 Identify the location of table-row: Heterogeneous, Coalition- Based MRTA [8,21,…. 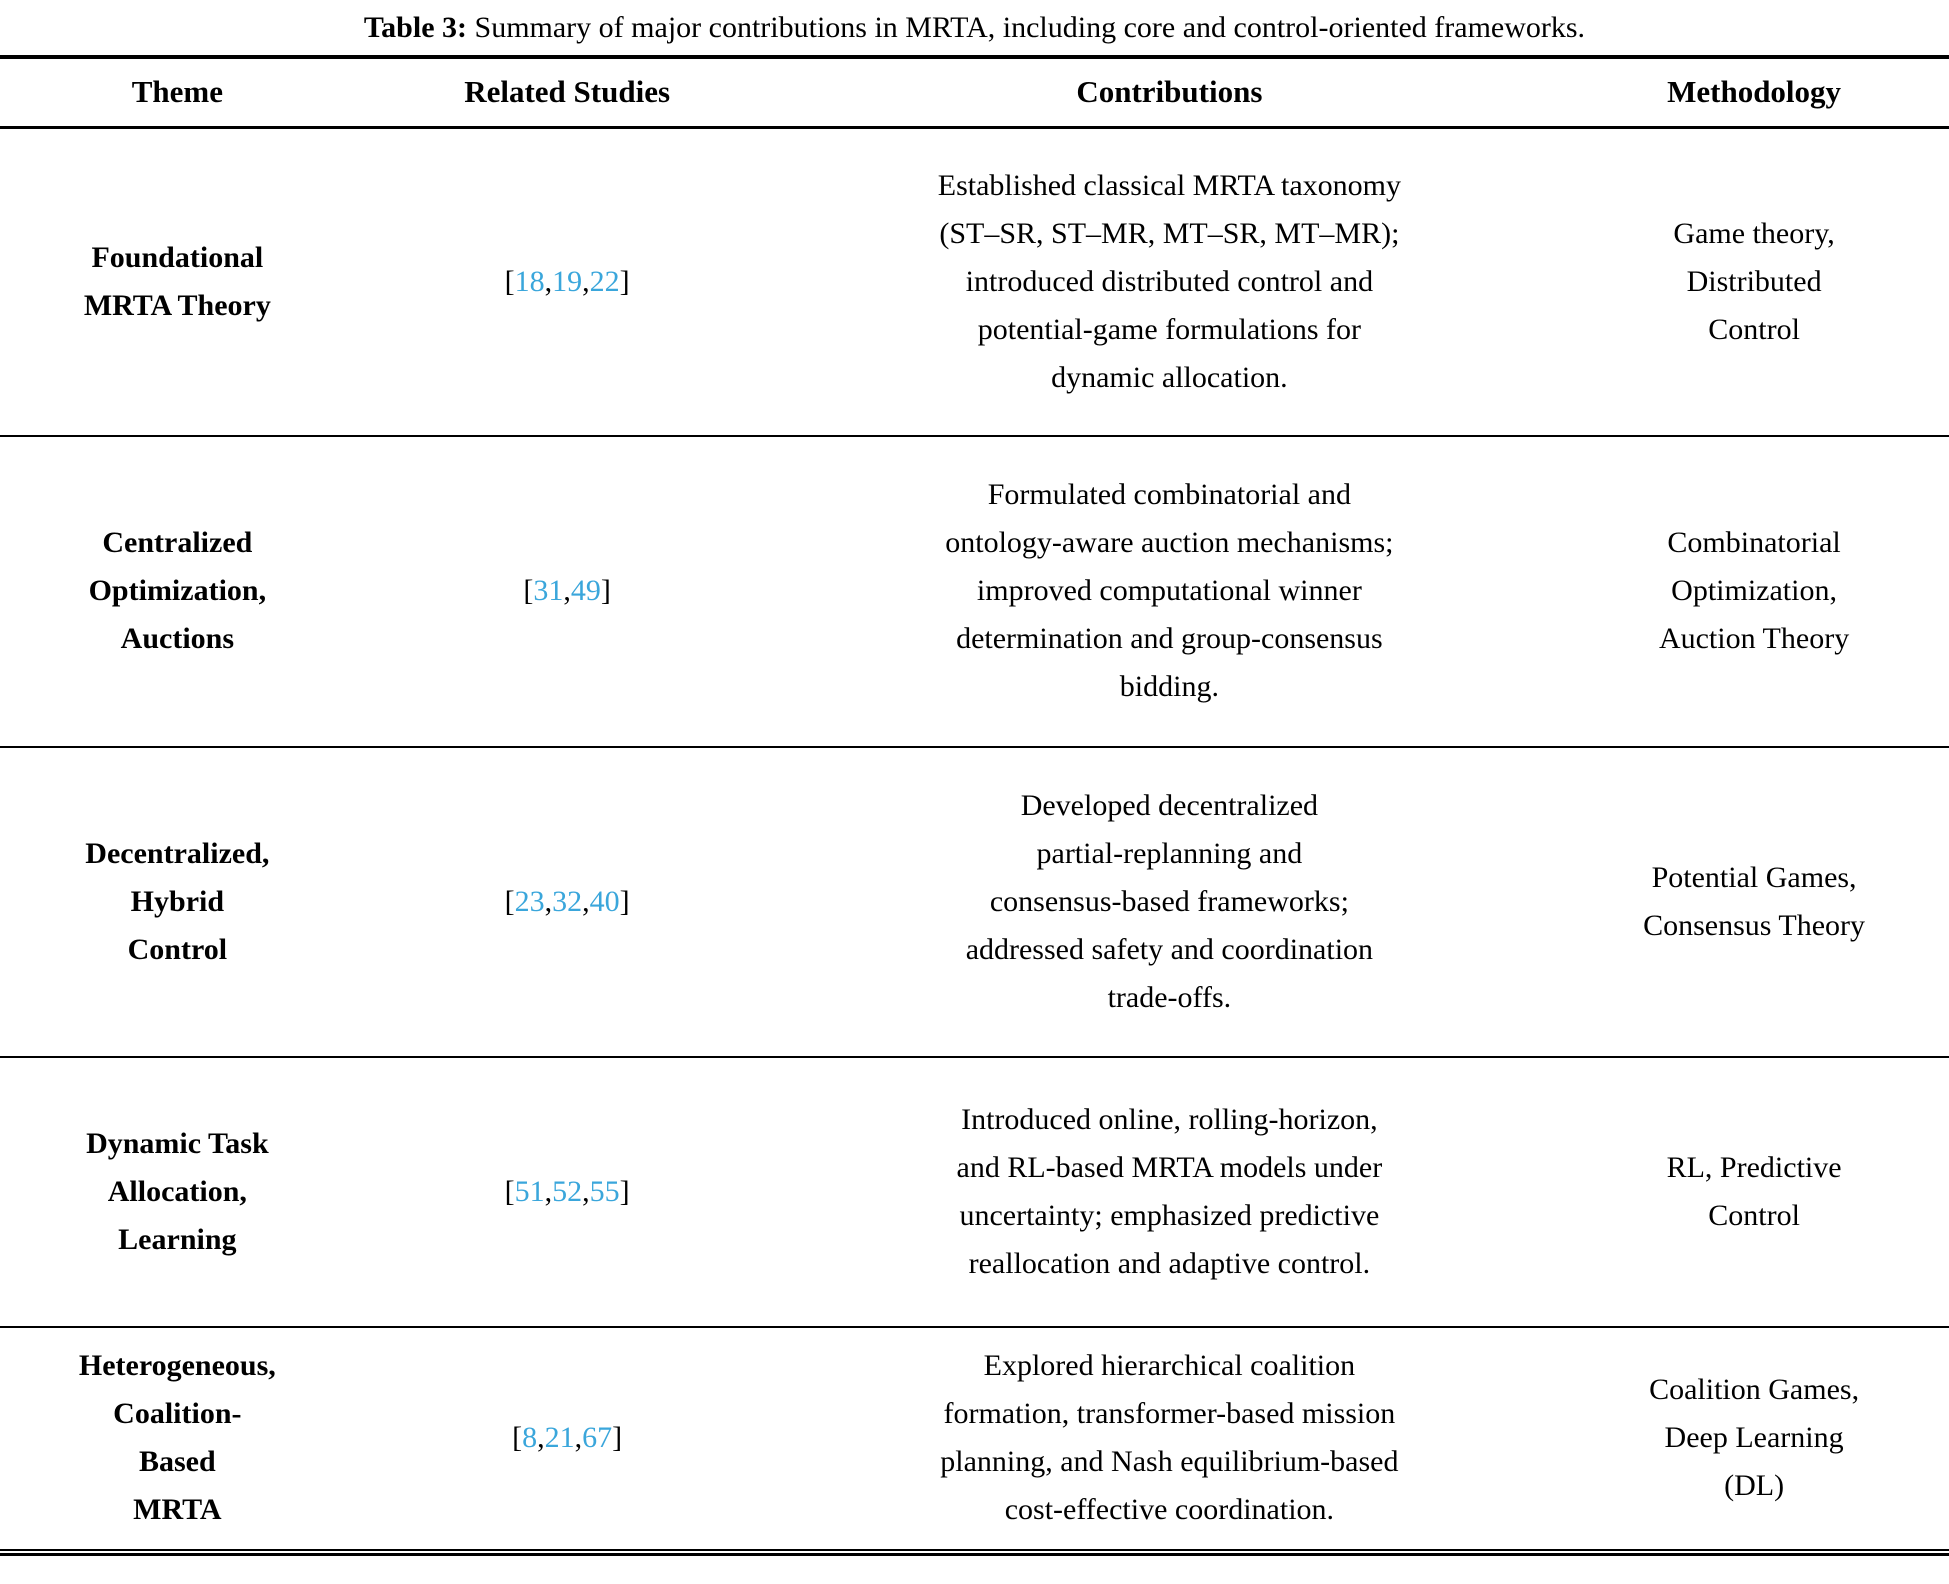
(974, 1437).